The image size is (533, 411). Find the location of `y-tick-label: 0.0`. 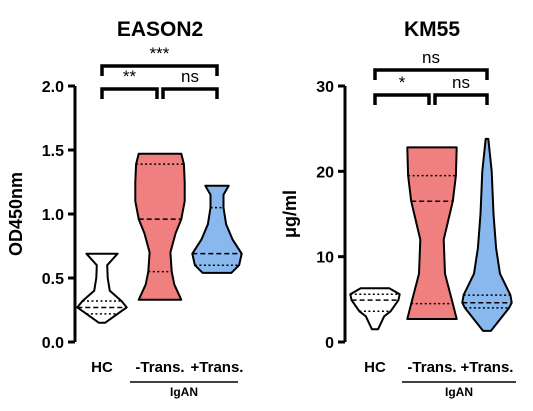

y-tick-label: 0.0 is located at coordinates (53, 343).